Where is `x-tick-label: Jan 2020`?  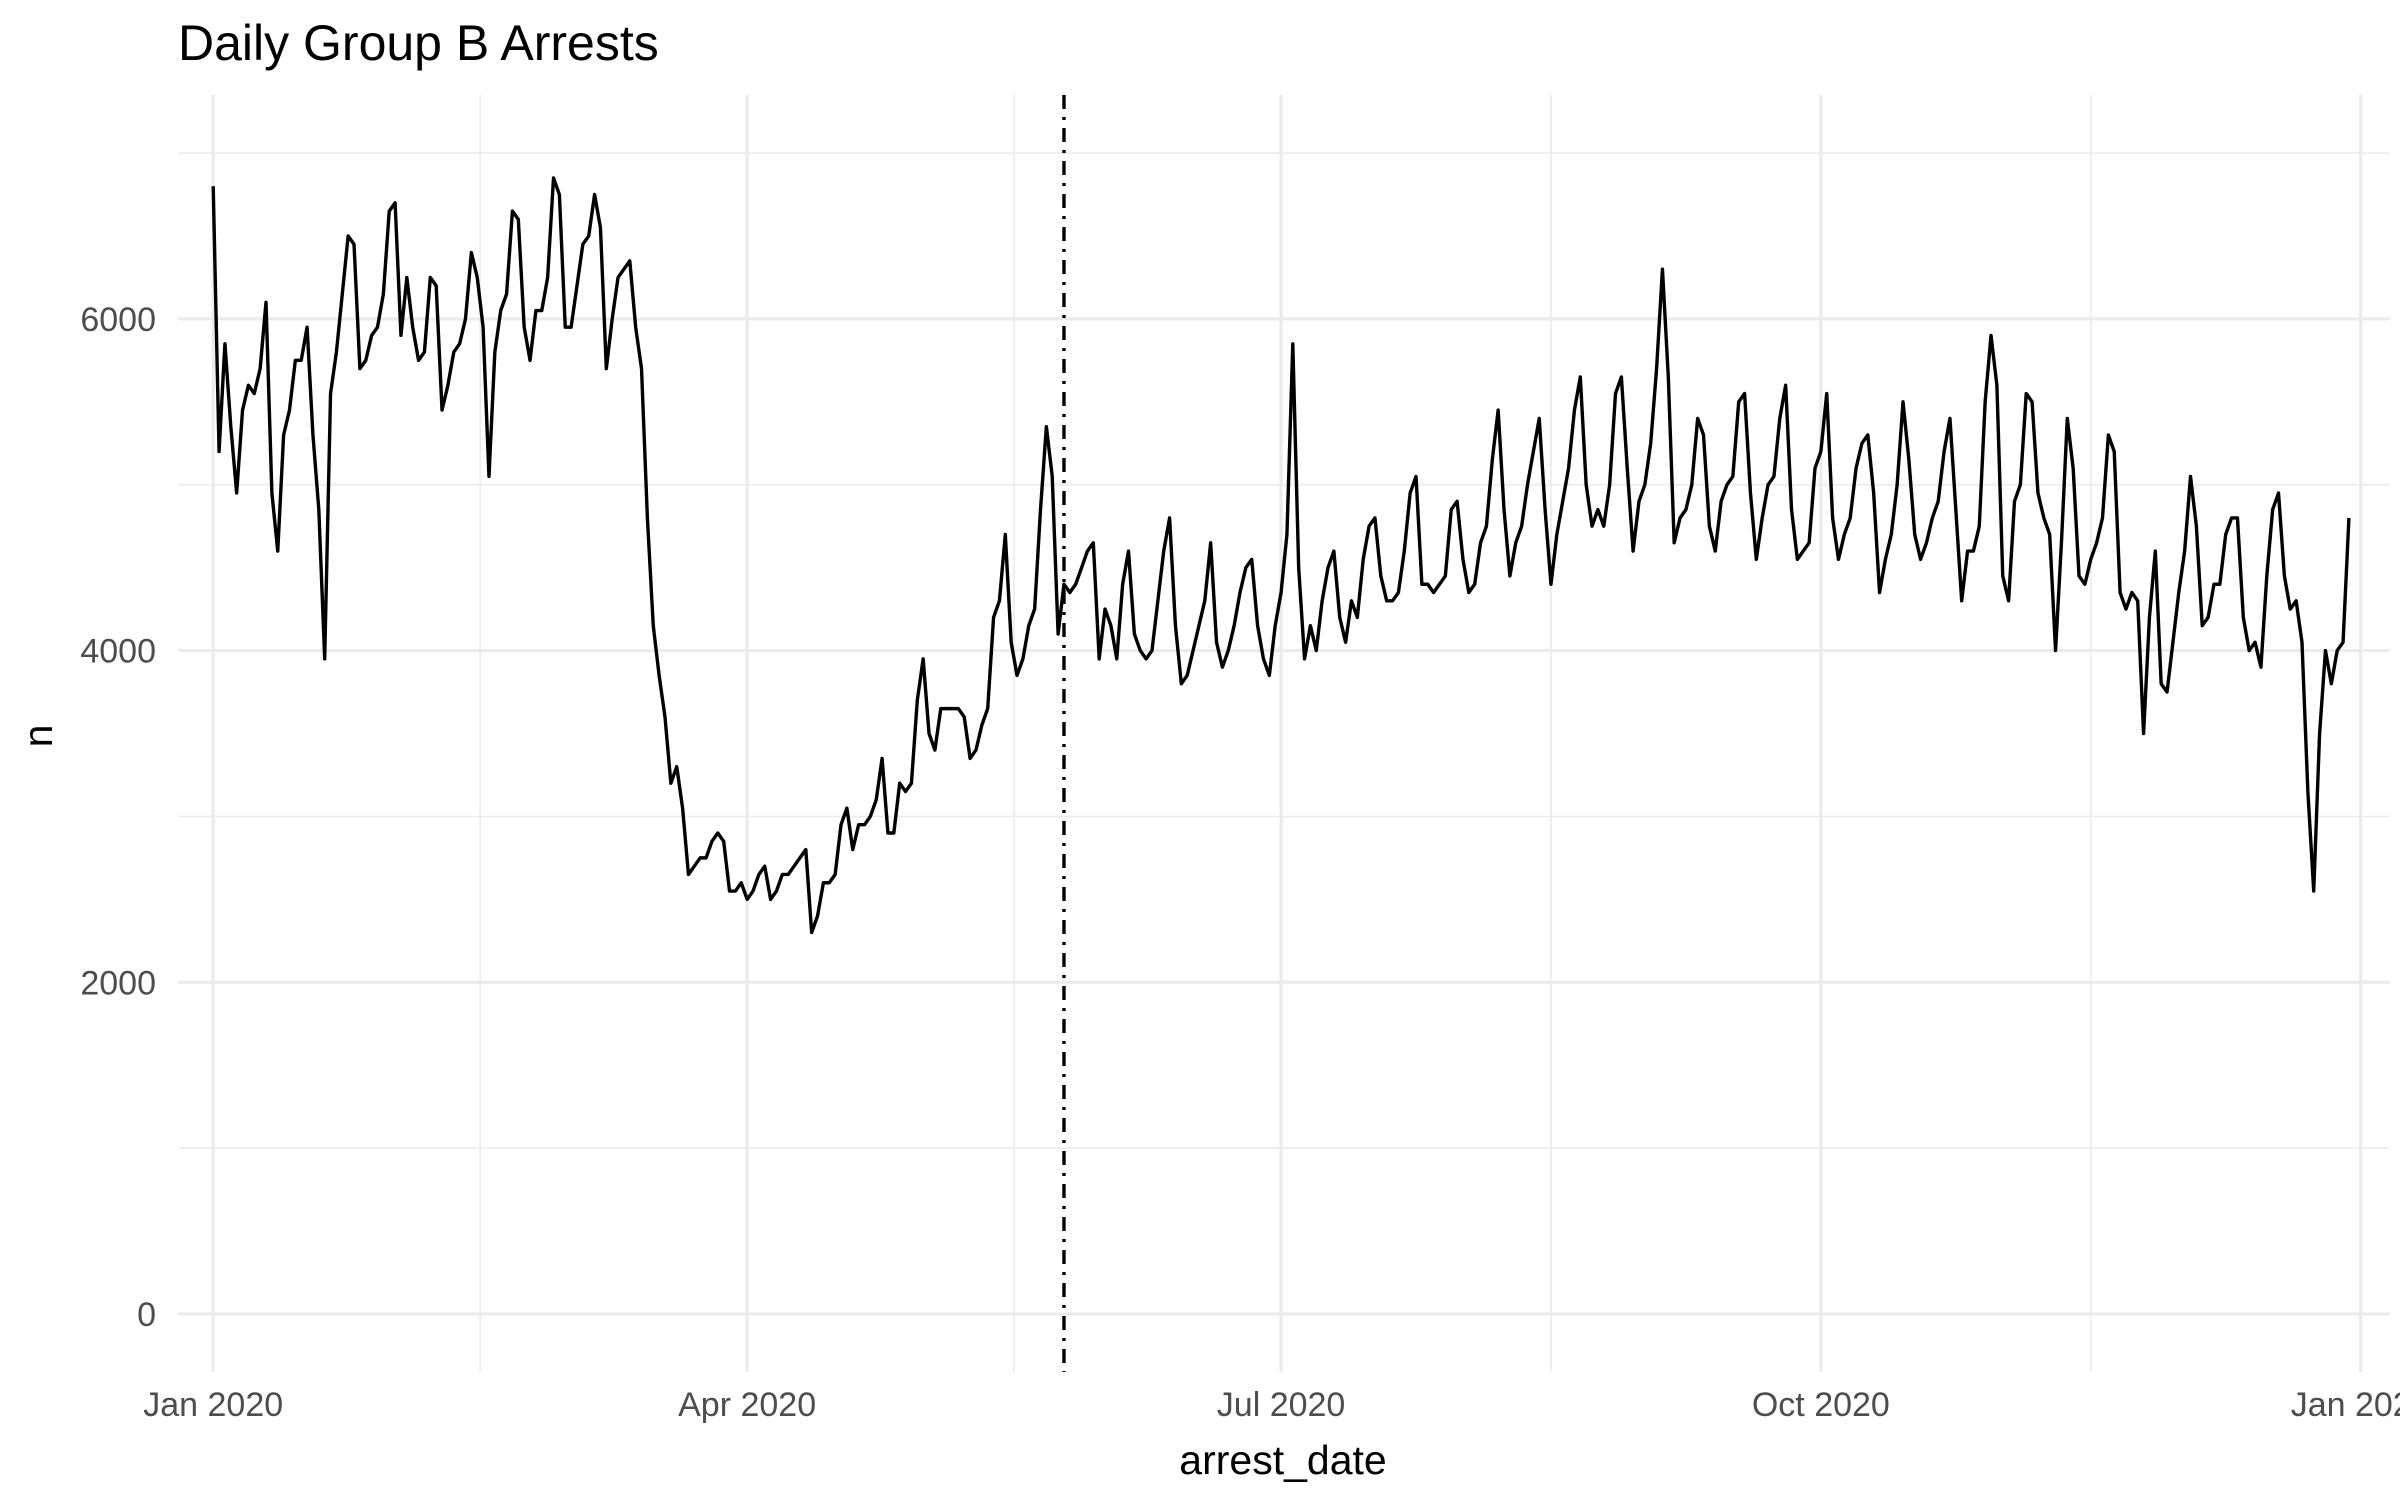 x-tick-label: Jan 2020 is located at coordinates (213, 1405).